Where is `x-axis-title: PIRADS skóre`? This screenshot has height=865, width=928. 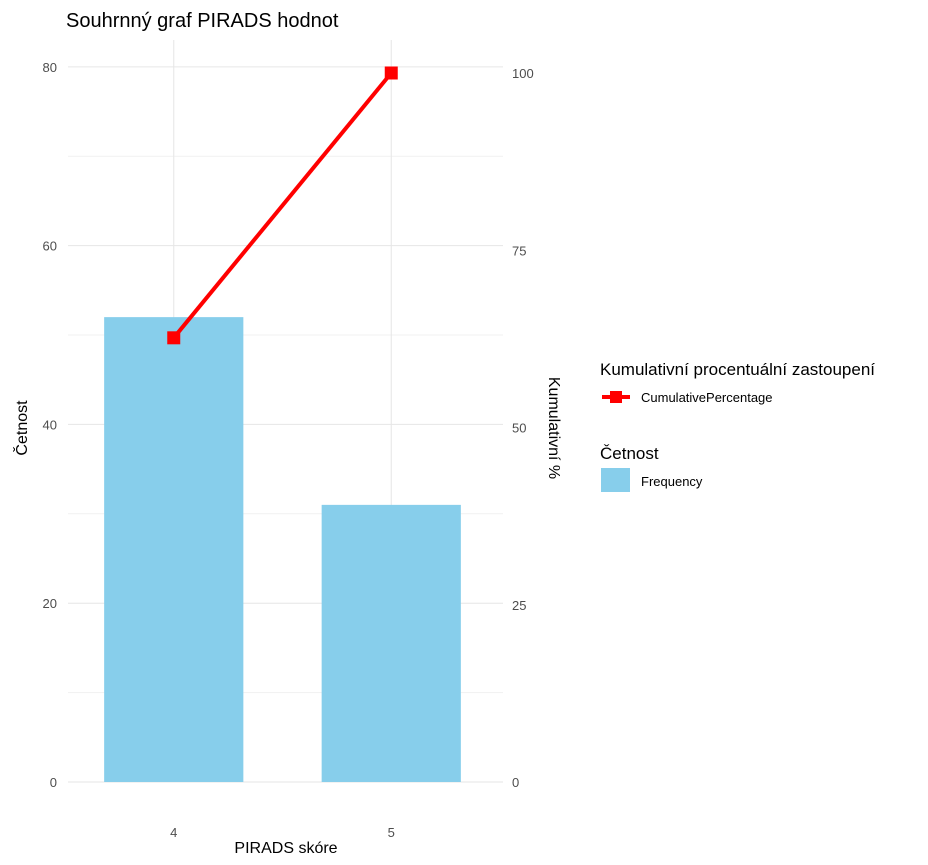
x-axis-title: PIRADS skóre is located at coordinates (285, 848).